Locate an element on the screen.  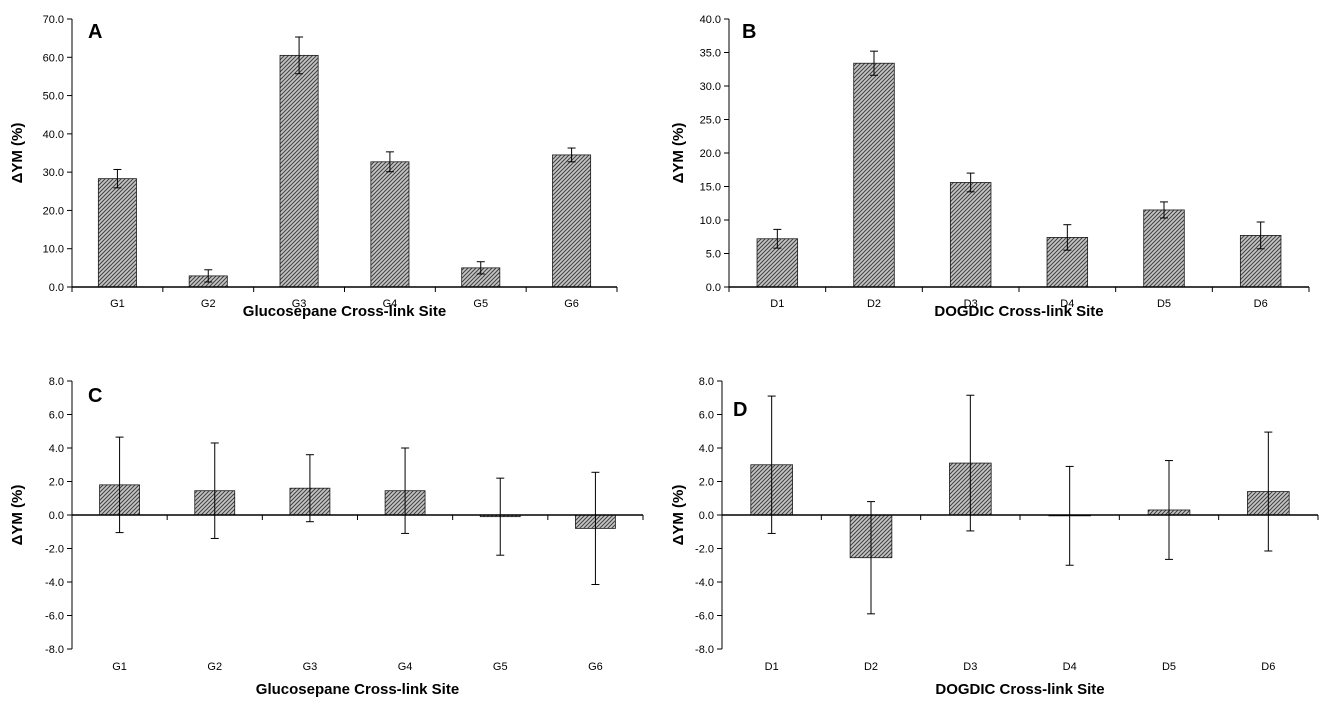
bar-g4 is located at coordinates (390, 224).